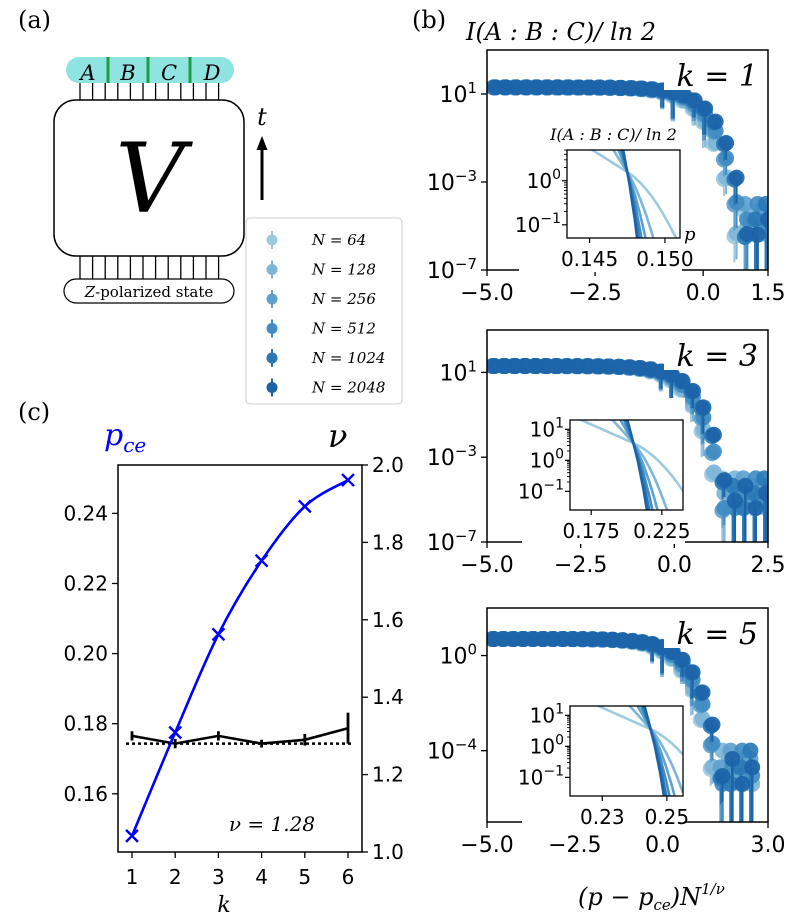 This screenshot has height=920, width=800. Describe the element at coordinates (343, 270) in the screenshot. I see `legend-label: N = 128` at that location.